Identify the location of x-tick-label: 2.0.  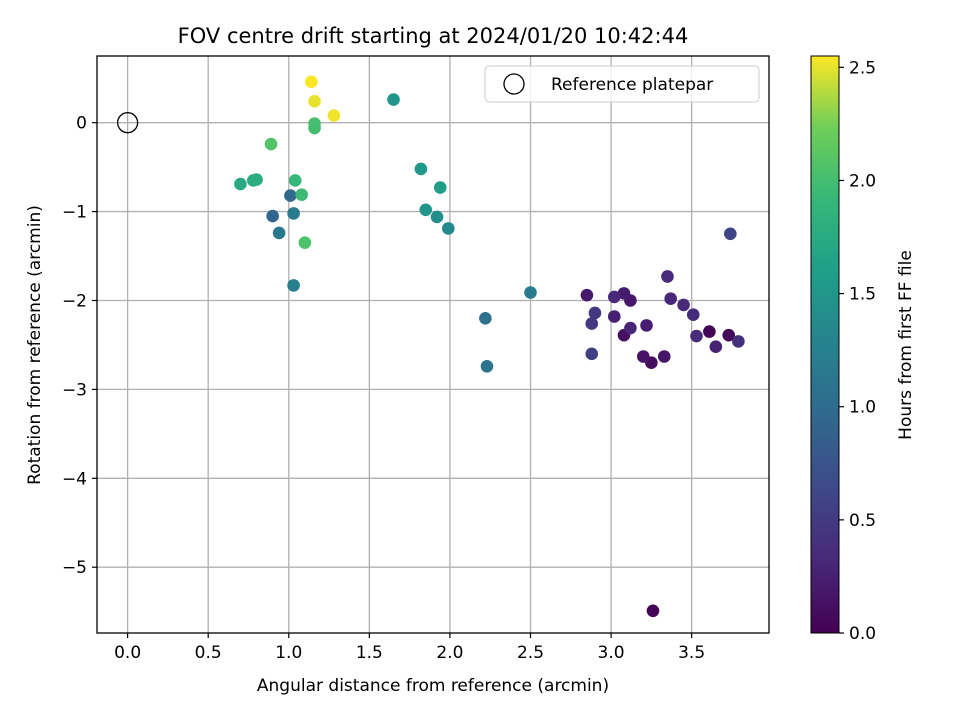
(449, 653).